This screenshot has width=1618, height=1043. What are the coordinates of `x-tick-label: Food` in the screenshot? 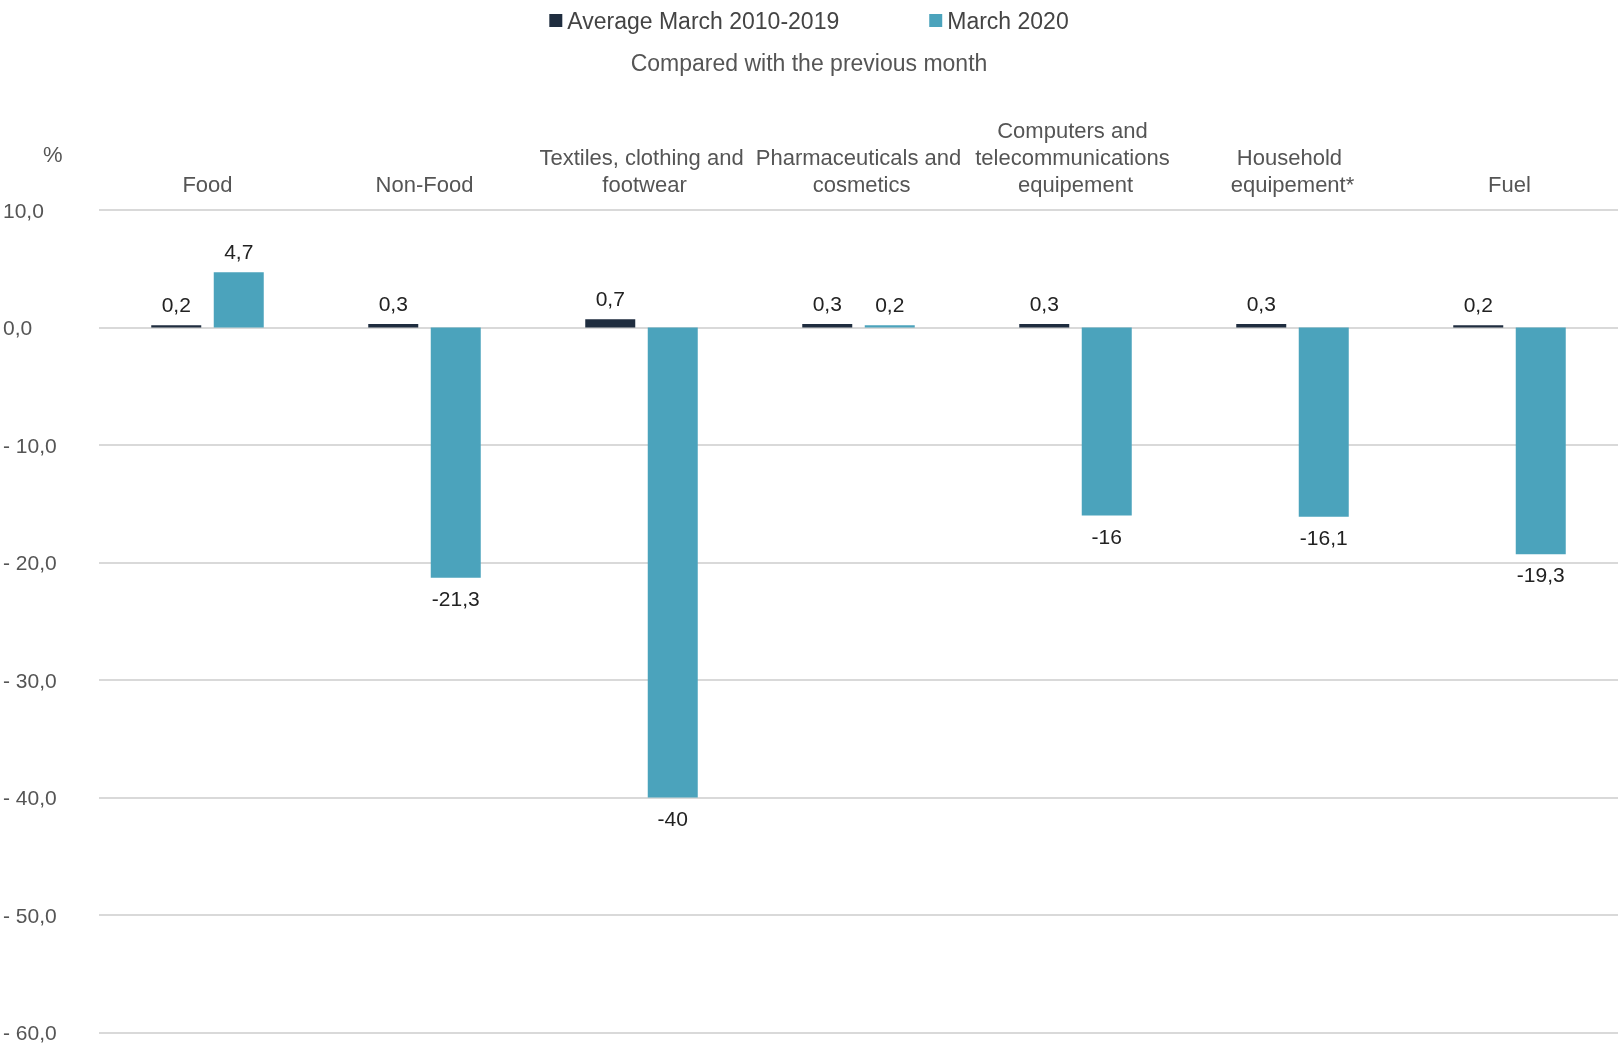 It's located at (207, 184).